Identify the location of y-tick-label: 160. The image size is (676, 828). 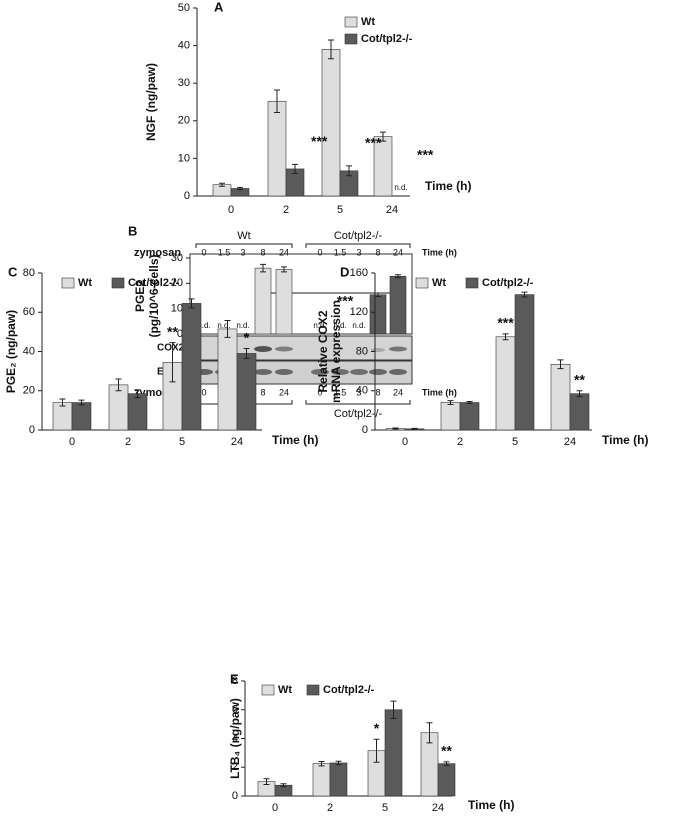
(359, 273).